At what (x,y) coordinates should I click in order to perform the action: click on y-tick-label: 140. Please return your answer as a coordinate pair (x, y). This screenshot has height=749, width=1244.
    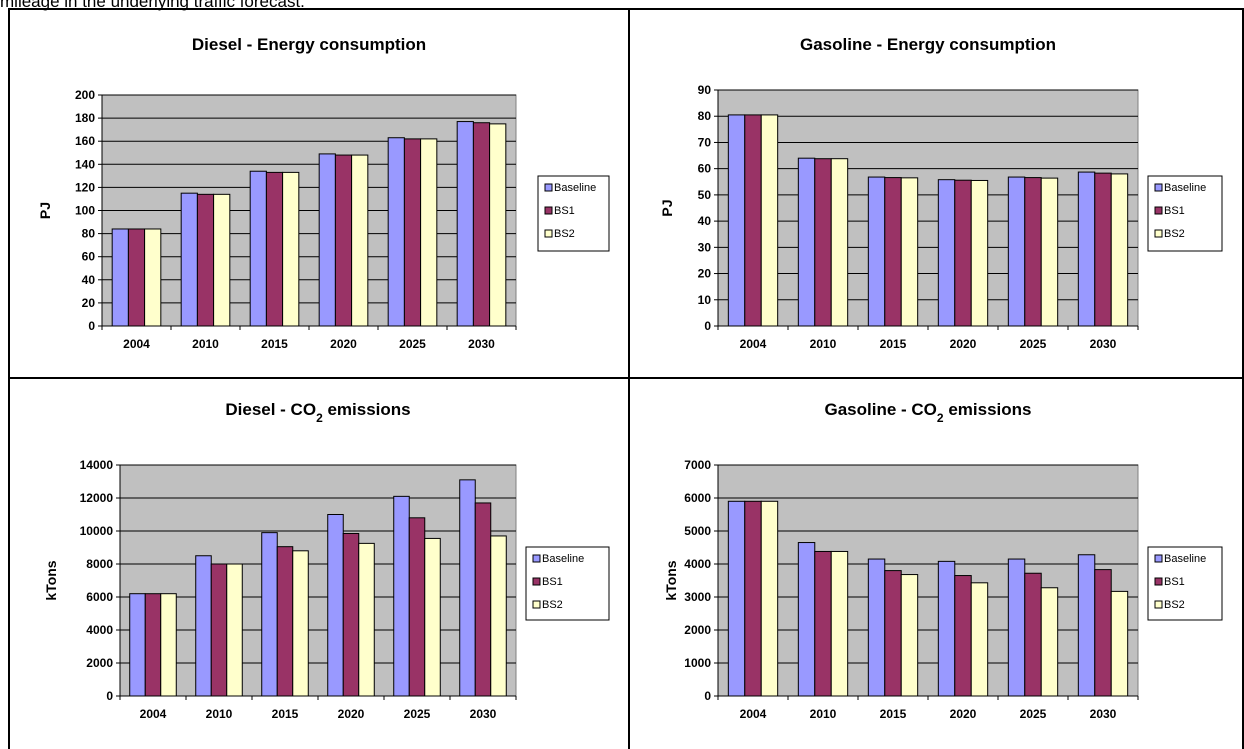
    Looking at the image, I should click on (85, 164).